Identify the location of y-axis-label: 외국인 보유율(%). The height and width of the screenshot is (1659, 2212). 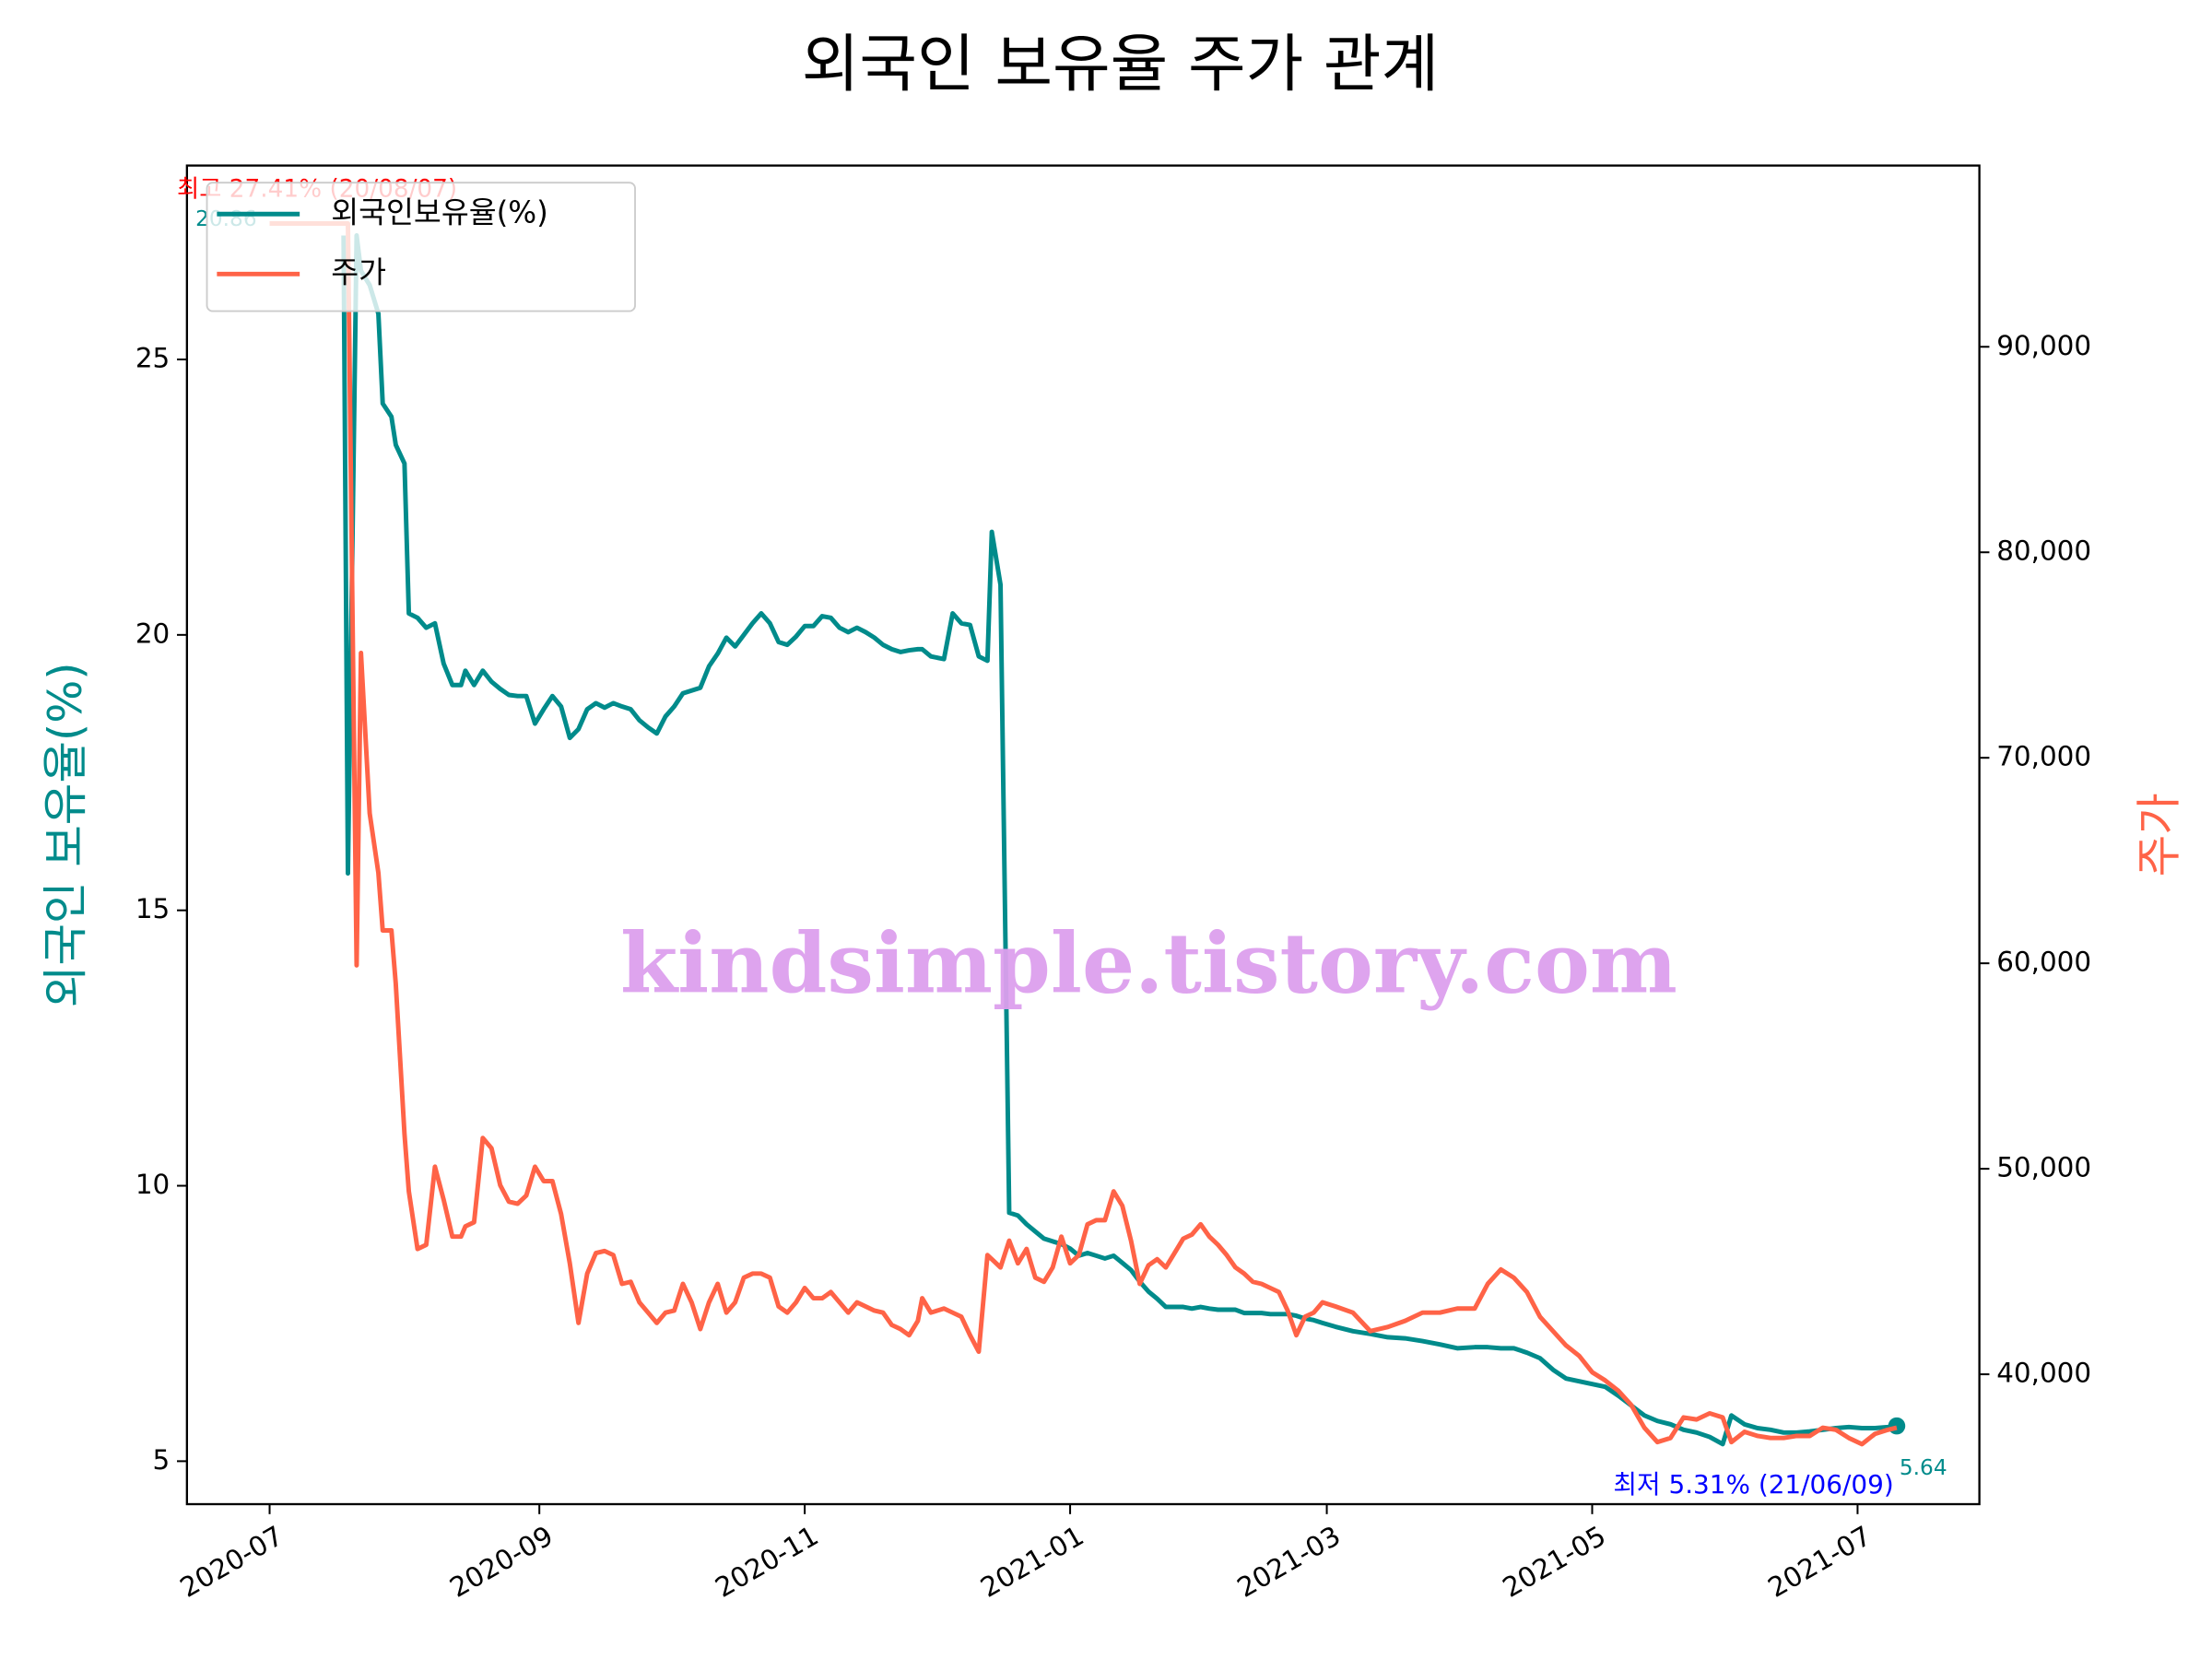
(65, 834).